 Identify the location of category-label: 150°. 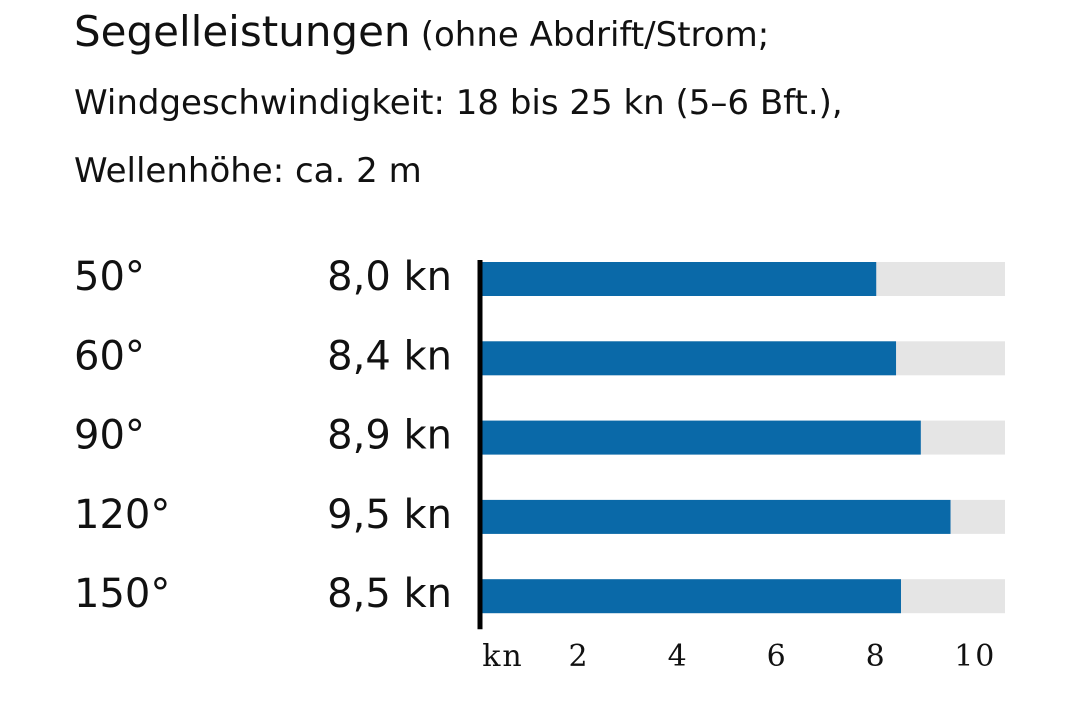
(122, 594).